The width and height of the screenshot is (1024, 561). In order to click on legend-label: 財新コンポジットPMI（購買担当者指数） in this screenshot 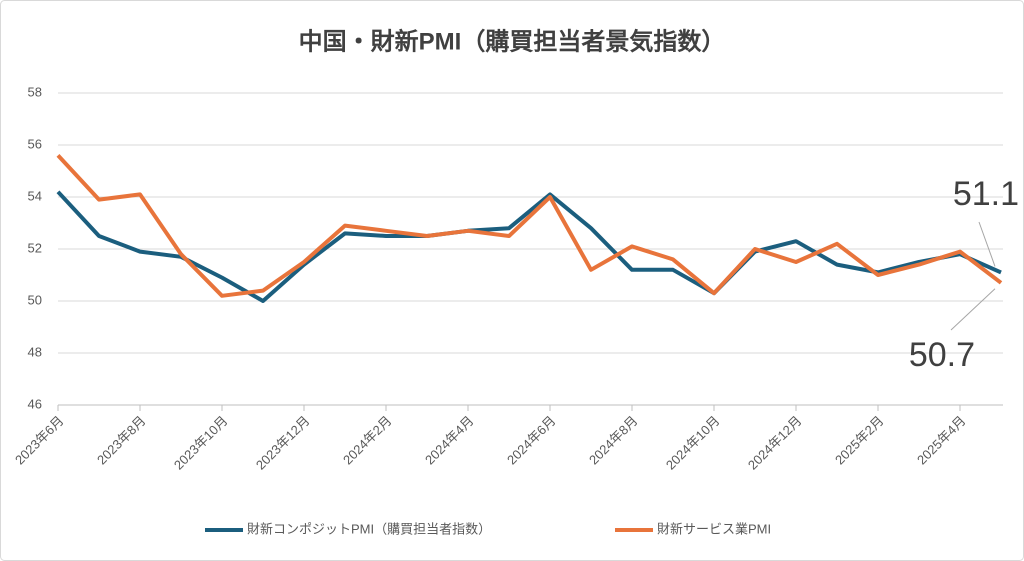, I will do `click(369, 528)`.